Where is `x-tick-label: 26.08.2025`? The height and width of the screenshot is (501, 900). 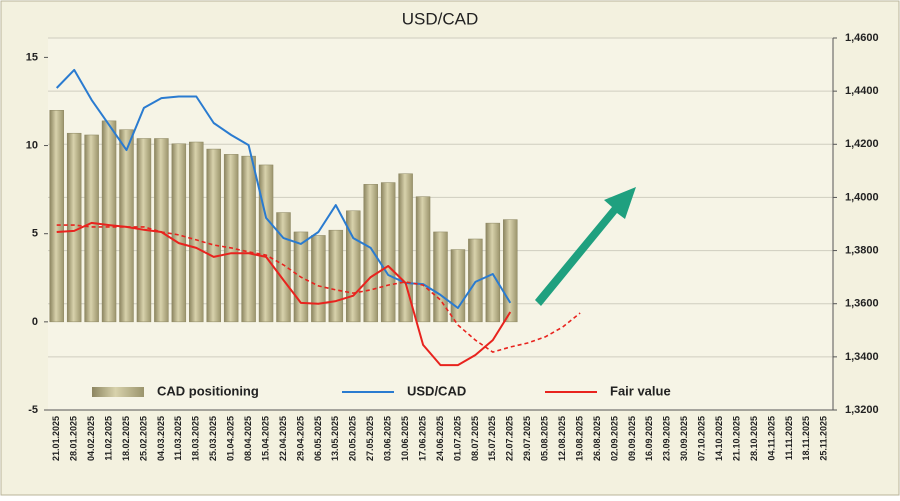 x-tick-label: 26.08.2025 is located at coordinates (597, 438).